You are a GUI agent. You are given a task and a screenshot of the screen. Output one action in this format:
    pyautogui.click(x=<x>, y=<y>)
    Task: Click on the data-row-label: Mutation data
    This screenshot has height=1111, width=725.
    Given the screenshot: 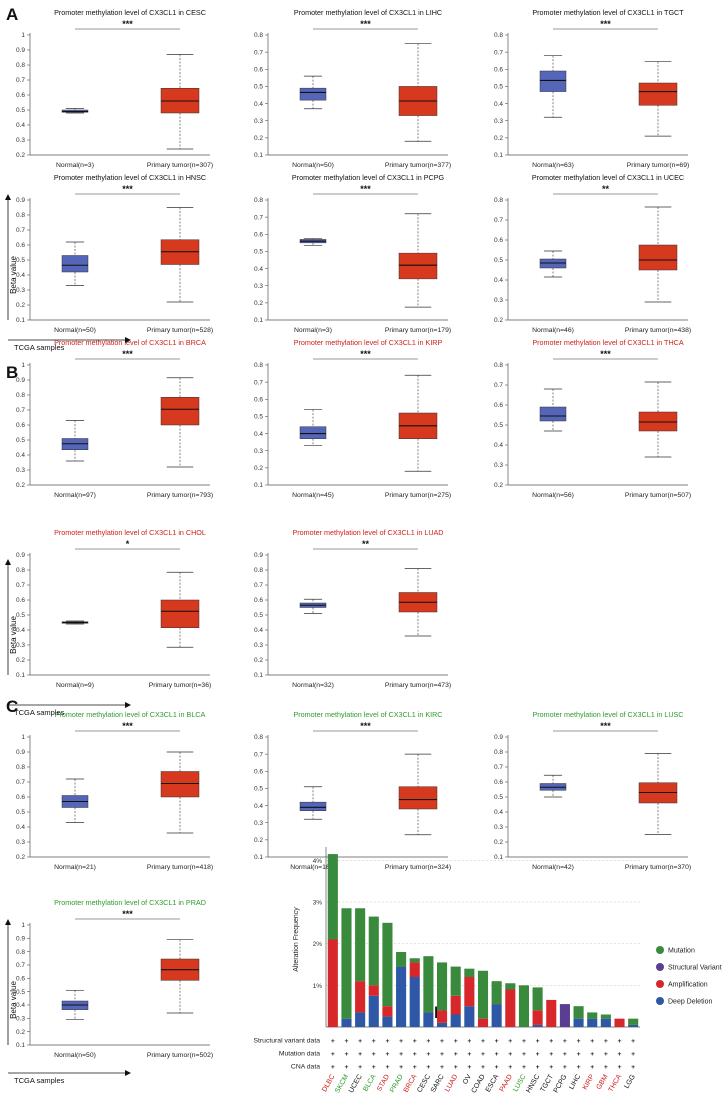 What is the action you would take?
    pyautogui.click(x=299, y=1054)
    